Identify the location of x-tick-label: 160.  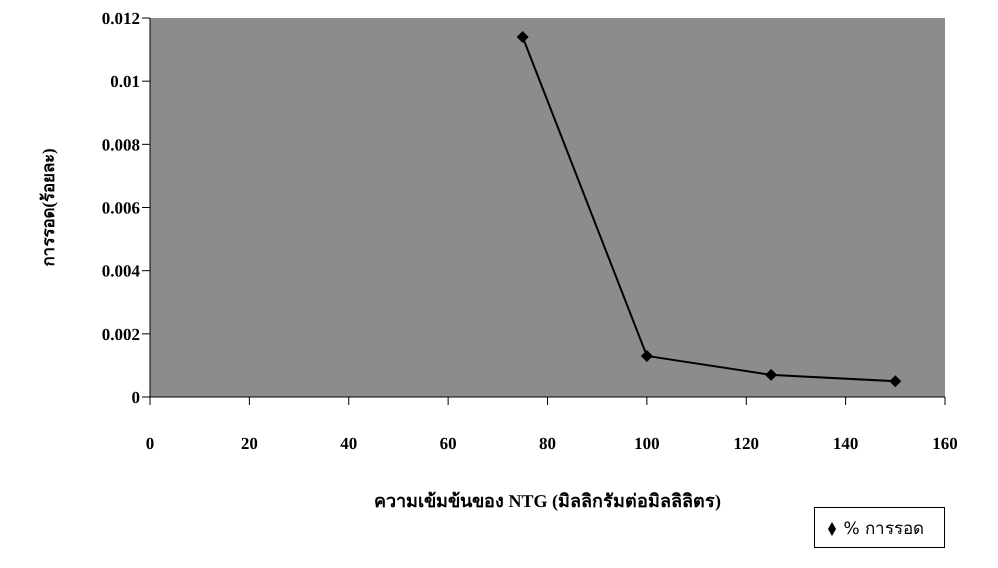
(945, 444).